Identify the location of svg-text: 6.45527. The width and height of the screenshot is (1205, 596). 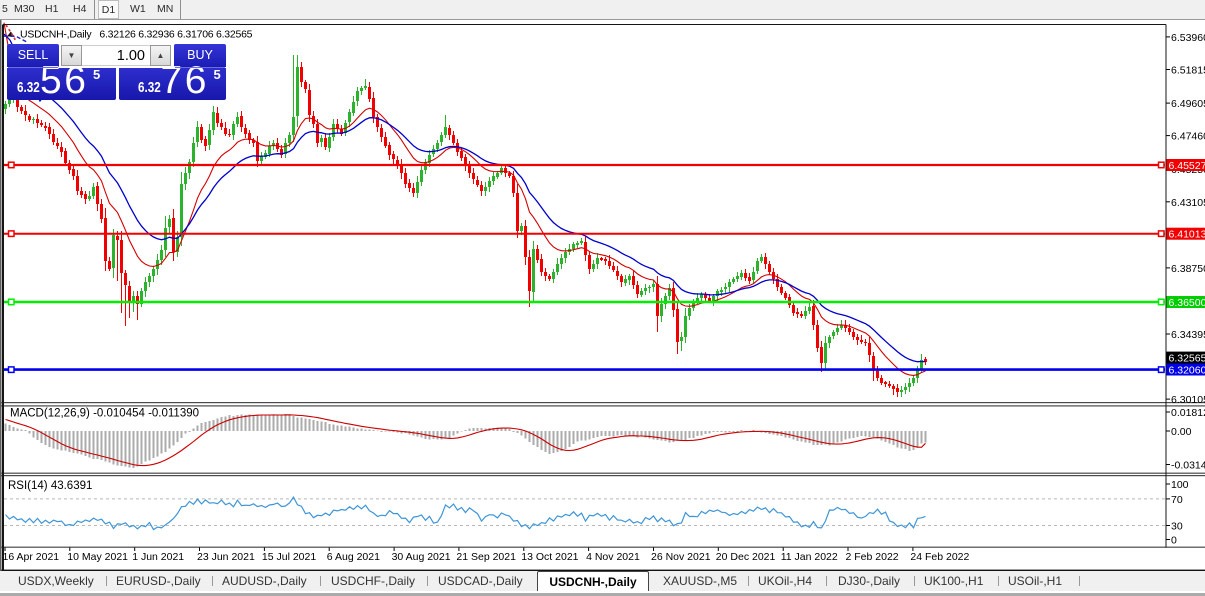
(1187, 166).